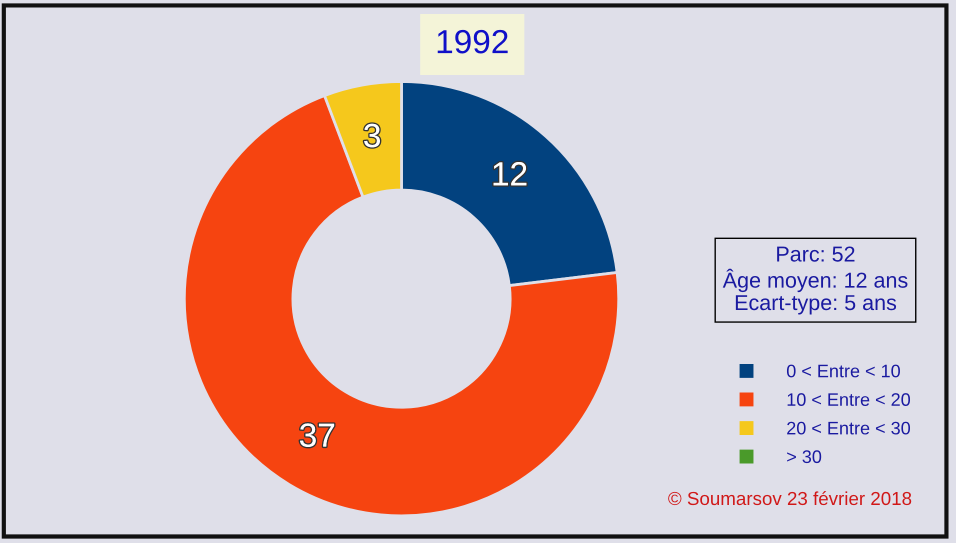 The width and height of the screenshot is (956, 543). Describe the element at coordinates (804, 457) in the screenshot. I see `legend-label: > 30` at that location.